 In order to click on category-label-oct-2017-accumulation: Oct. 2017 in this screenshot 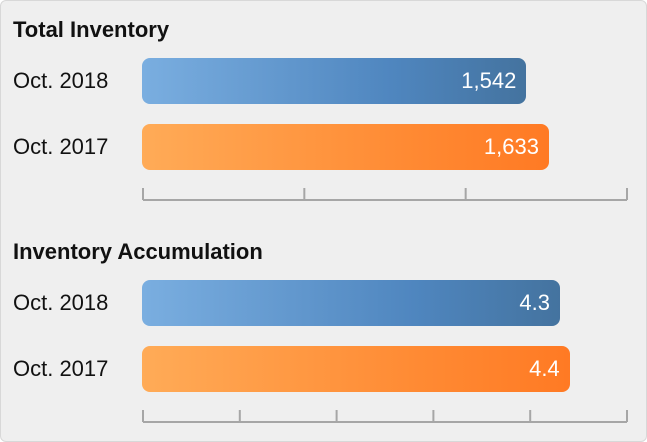, I will do `click(61, 368)`.